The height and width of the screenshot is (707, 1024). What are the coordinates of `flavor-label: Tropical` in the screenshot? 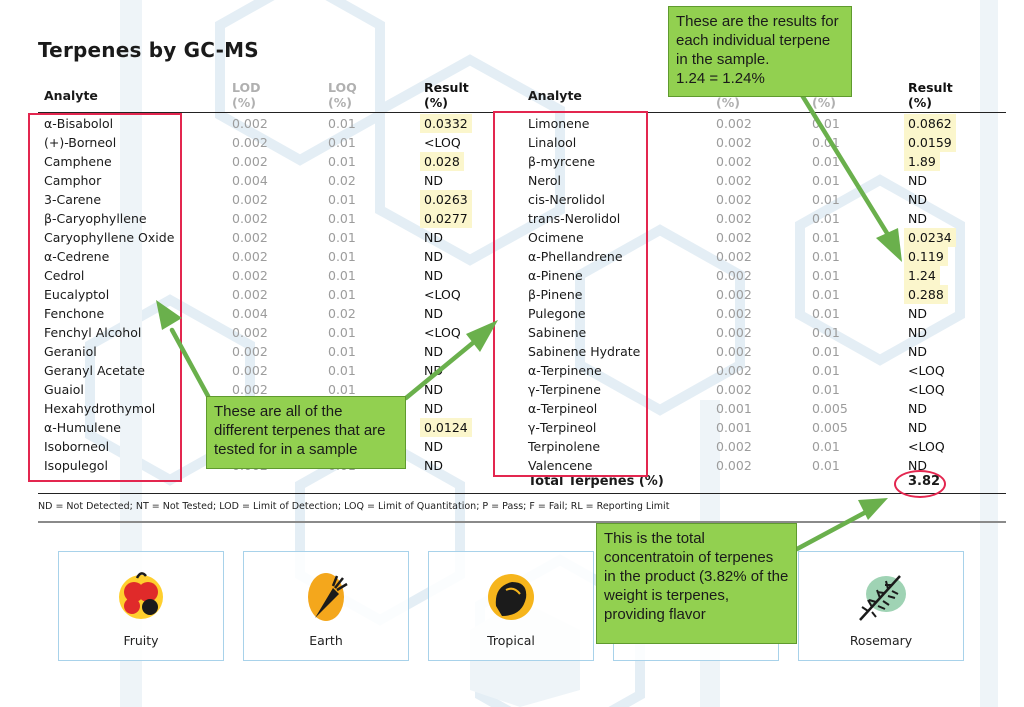 It's located at (511, 640).